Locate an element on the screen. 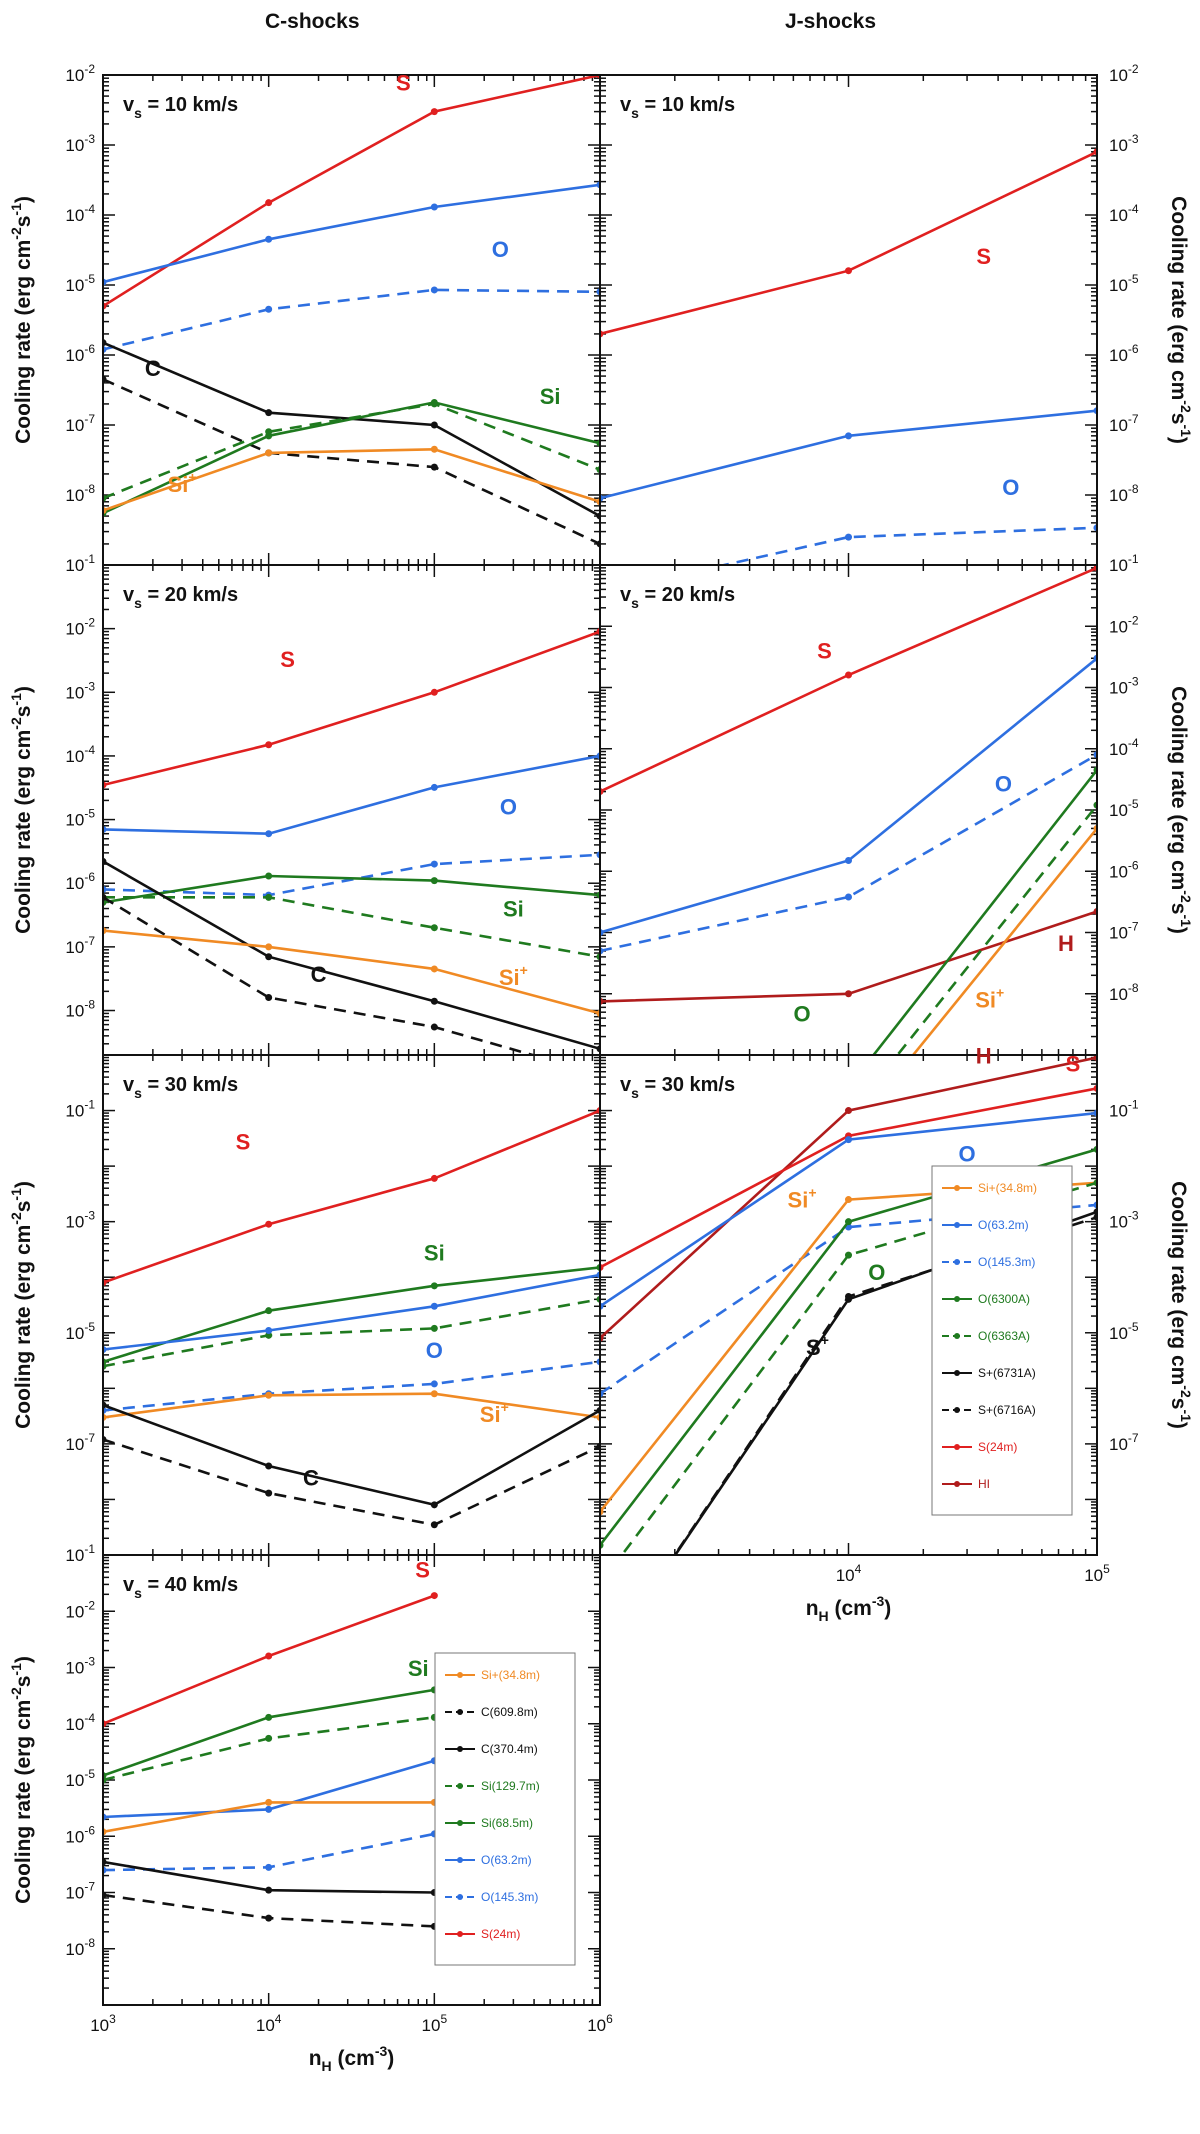  legend-label-s-6716a: S+(6716A) is located at coordinates (1007, 1410).